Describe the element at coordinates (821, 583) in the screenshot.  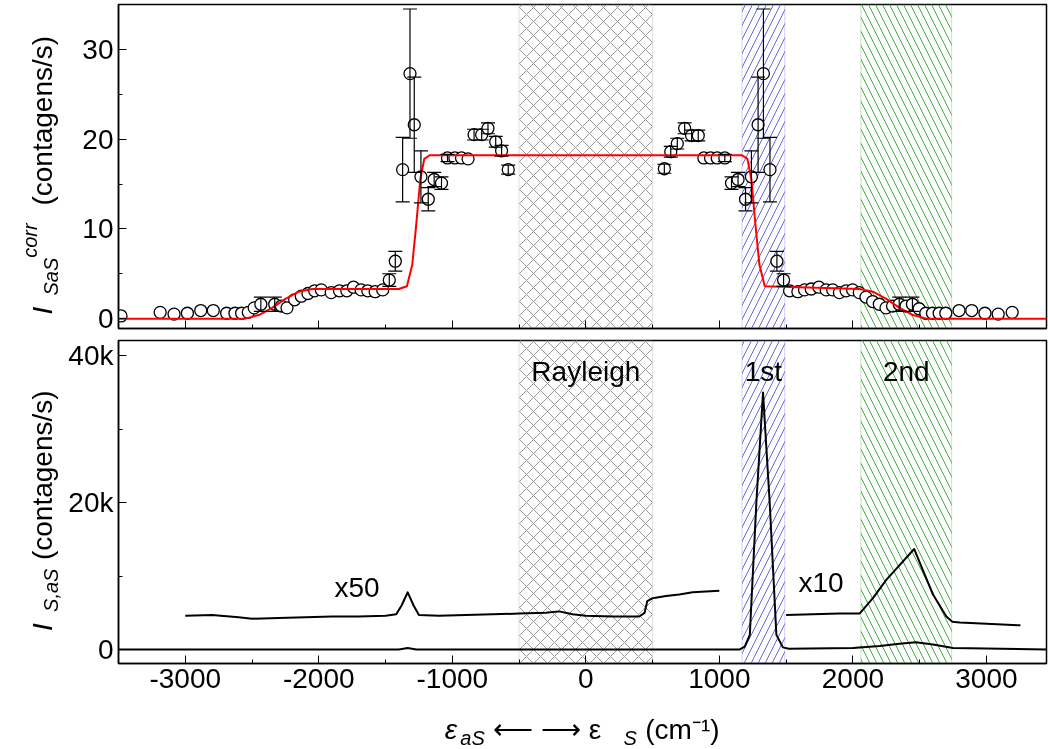
I see `annotation: x10` at that location.